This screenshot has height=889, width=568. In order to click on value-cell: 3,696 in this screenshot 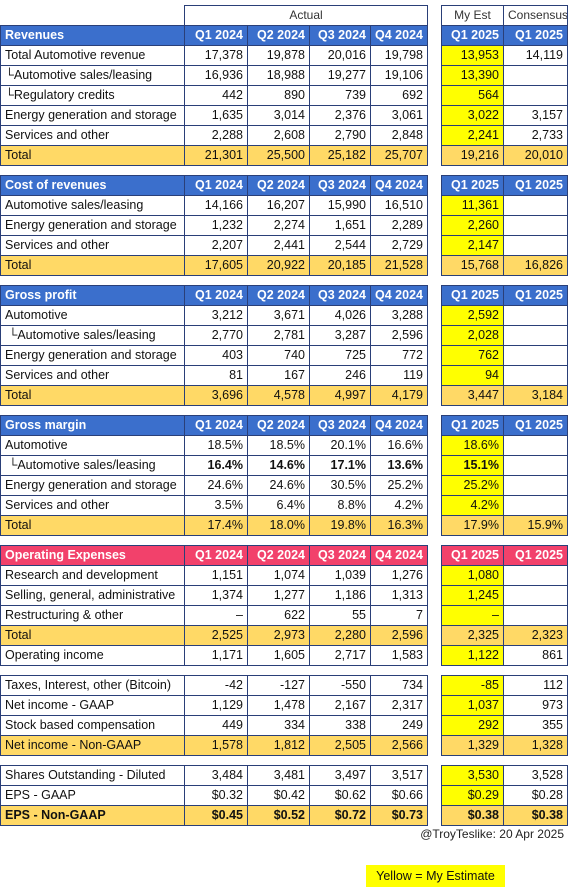, I will do `click(216, 395)`.